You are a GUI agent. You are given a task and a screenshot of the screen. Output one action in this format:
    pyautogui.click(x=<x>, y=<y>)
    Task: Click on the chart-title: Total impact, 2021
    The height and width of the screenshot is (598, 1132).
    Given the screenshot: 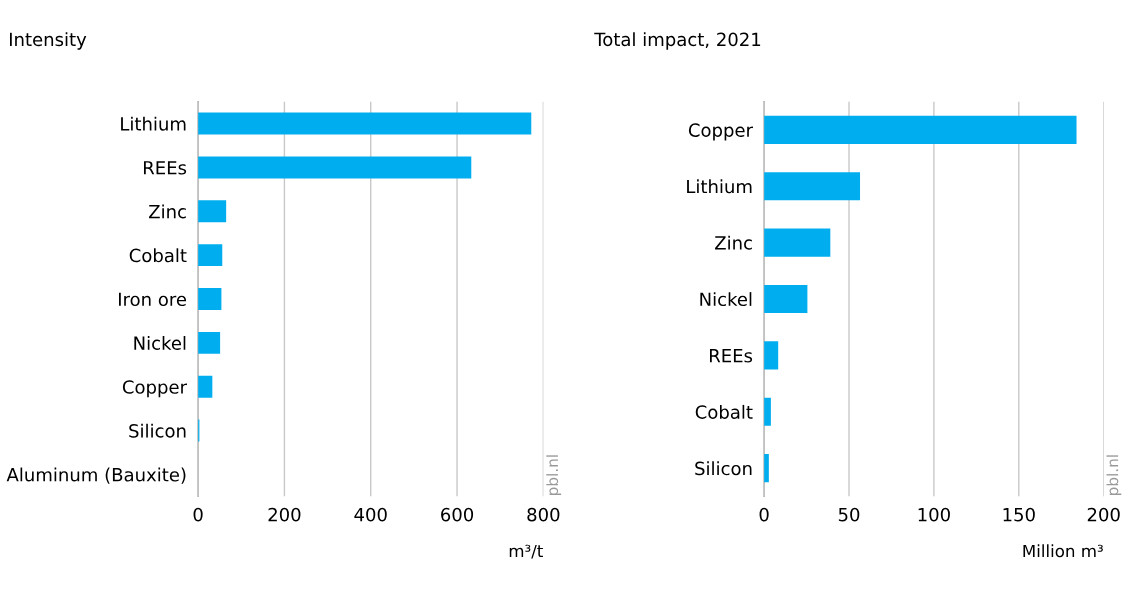 What is the action you would take?
    pyautogui.click(x=677, y=41)
    